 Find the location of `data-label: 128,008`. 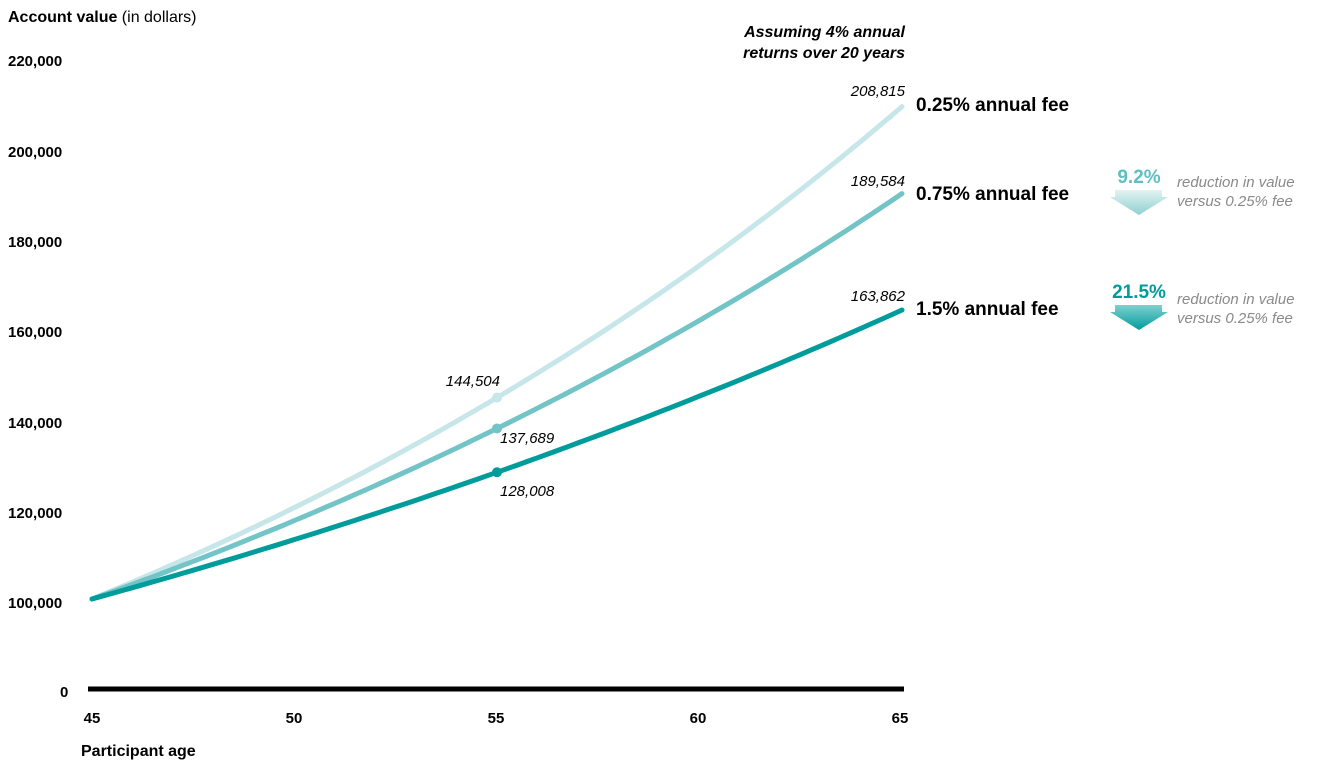

data-label: 128,008 is located at coordinates (527, 491).